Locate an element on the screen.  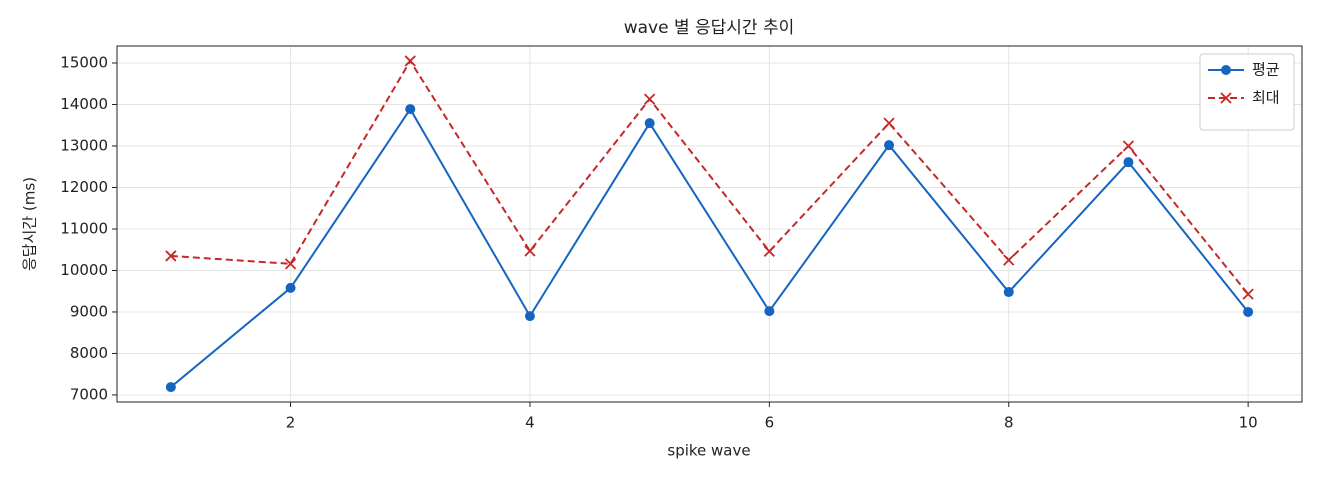
x-axis-label: spike wave is located at coordinates (708, 451).